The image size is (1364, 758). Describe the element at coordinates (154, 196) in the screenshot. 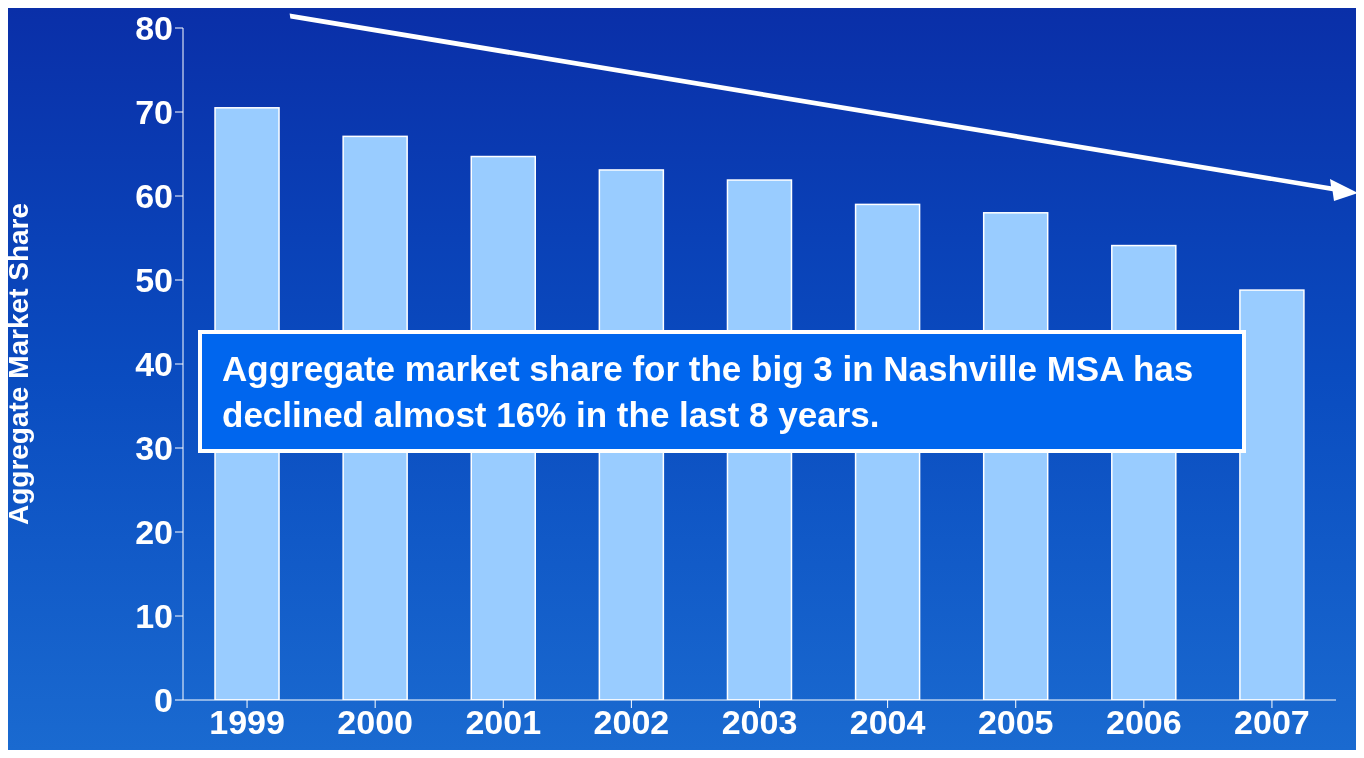

I see `y-tick-label: 60` at that location.